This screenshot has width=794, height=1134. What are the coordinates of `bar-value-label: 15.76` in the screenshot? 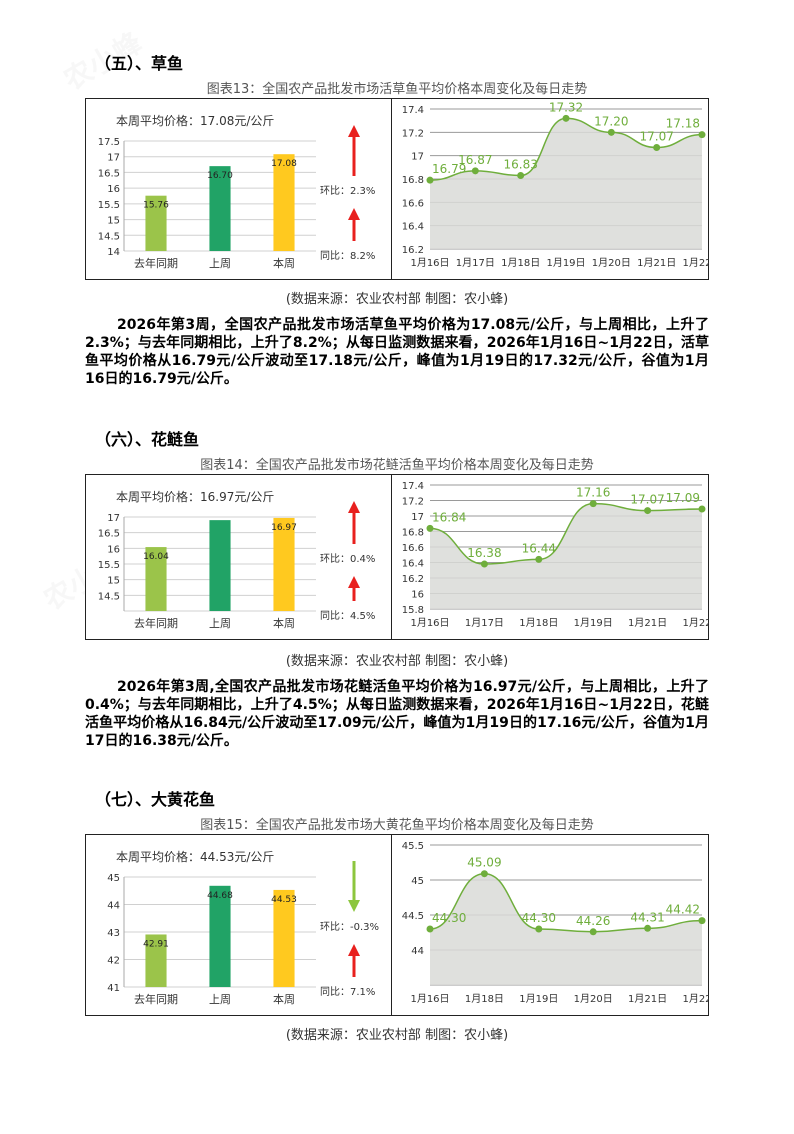 It's located at (156, 206).